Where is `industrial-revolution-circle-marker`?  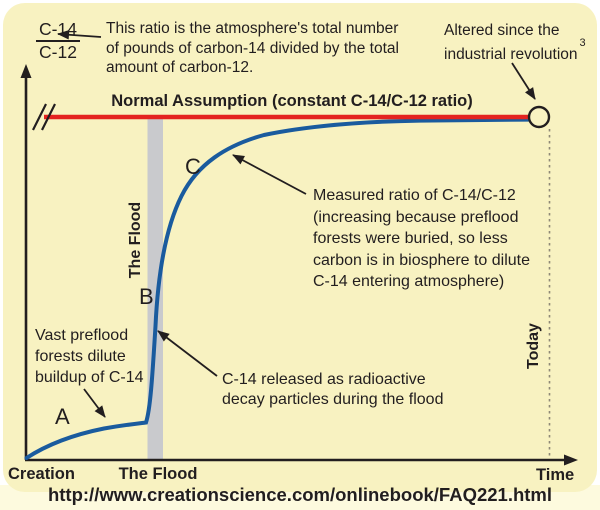
industrial-revolution-circle-marker is located at coordinates (539, 117).